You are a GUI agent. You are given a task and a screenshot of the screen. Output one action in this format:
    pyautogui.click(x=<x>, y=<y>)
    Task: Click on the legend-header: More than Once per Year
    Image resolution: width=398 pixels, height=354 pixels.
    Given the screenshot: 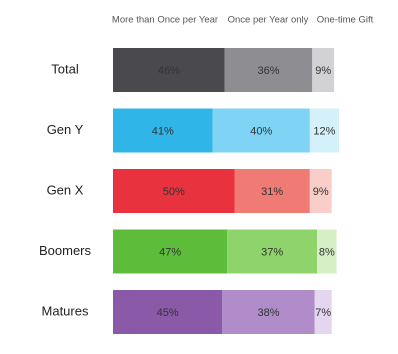 What is the action you would take?
    pyautogui.click(x=165, y=20)
    